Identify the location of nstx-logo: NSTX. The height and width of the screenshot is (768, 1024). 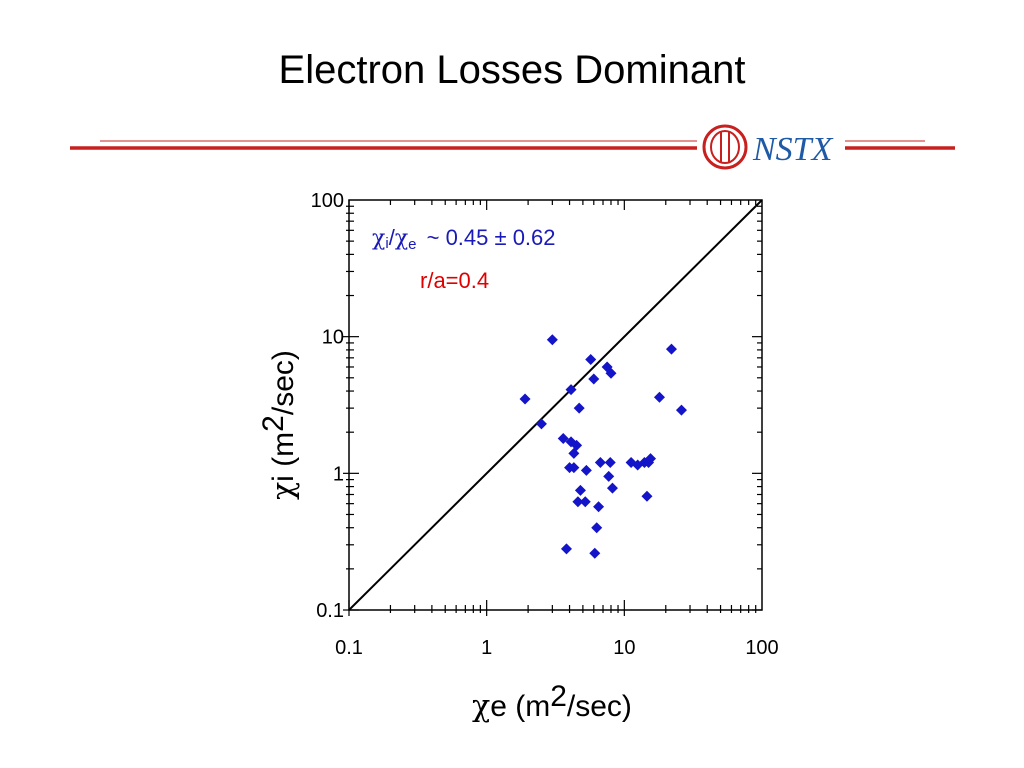
(768, 147).